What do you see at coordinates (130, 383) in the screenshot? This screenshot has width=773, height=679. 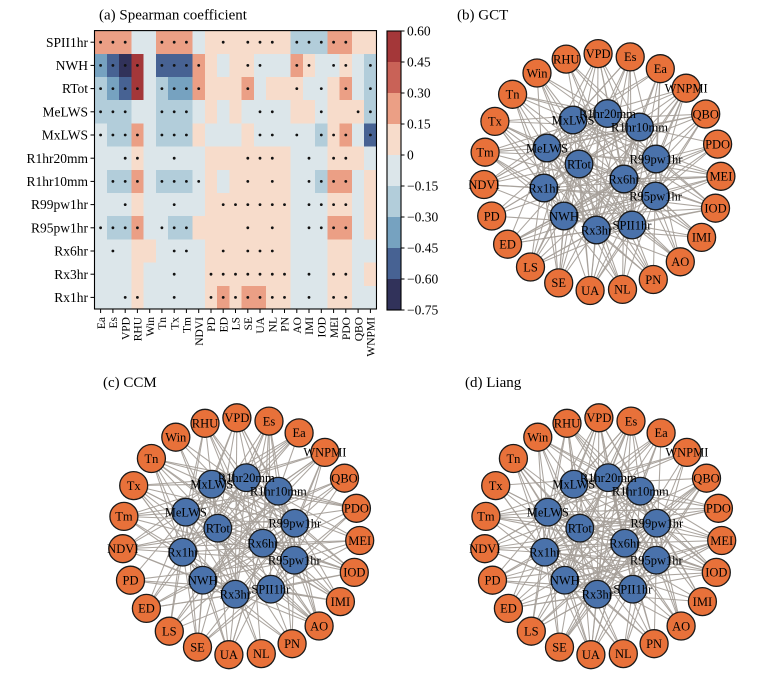 I see `svg-text: (c) CCM` at bounding box center [130, 383].